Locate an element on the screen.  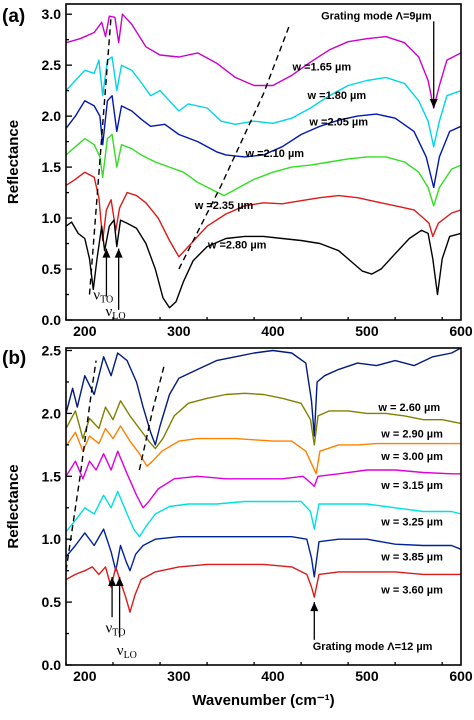
curve-label: w = 3.25 µm is located at coordinates (411, 522).